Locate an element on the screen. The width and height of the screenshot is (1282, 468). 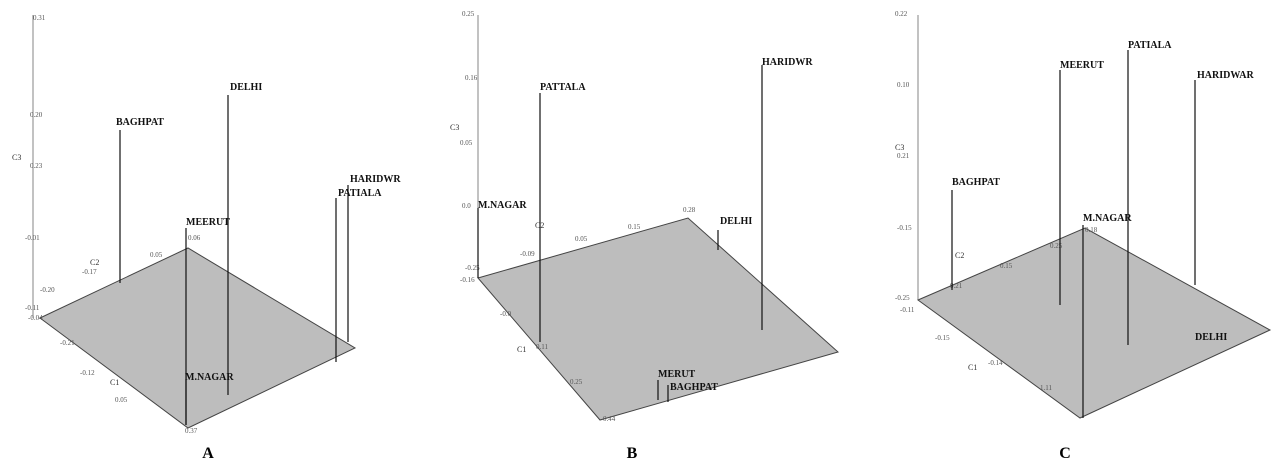
tick-label: 1.11 is located at coordinates (1046, 388).